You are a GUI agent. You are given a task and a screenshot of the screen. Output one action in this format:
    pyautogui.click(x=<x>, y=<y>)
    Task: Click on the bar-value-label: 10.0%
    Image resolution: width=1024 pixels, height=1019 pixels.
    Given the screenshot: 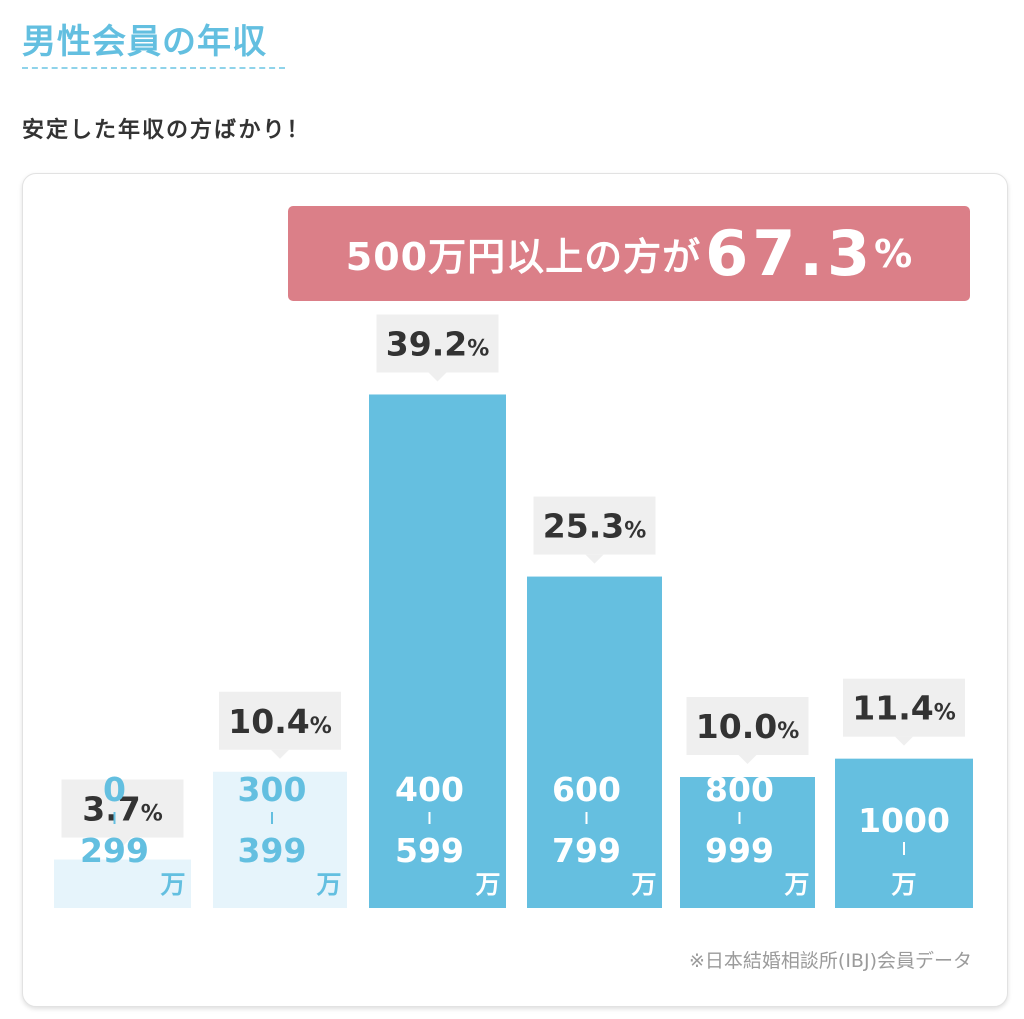 What is the action you would take?
    pyautogui.click(x=747, y=726)
    